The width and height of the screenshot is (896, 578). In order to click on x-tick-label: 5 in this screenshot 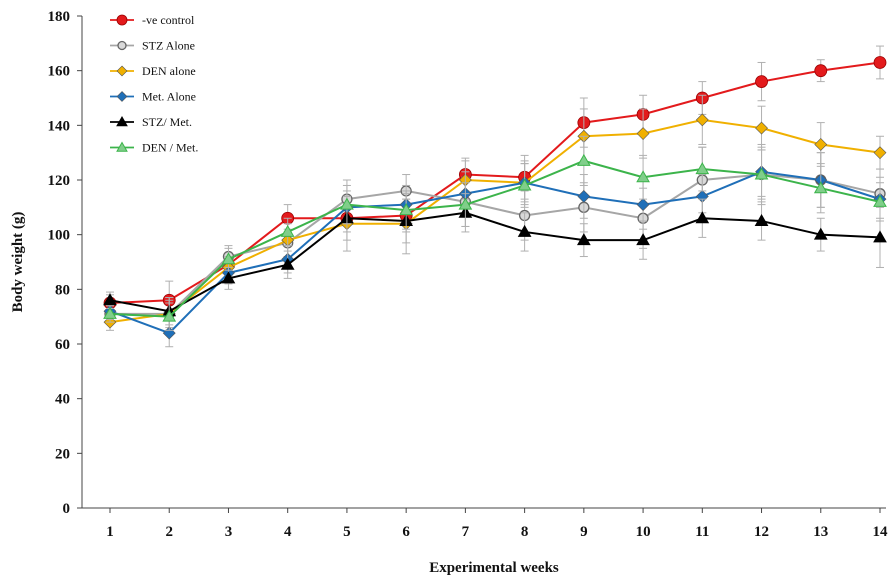, I will do `click(347, 532)`.